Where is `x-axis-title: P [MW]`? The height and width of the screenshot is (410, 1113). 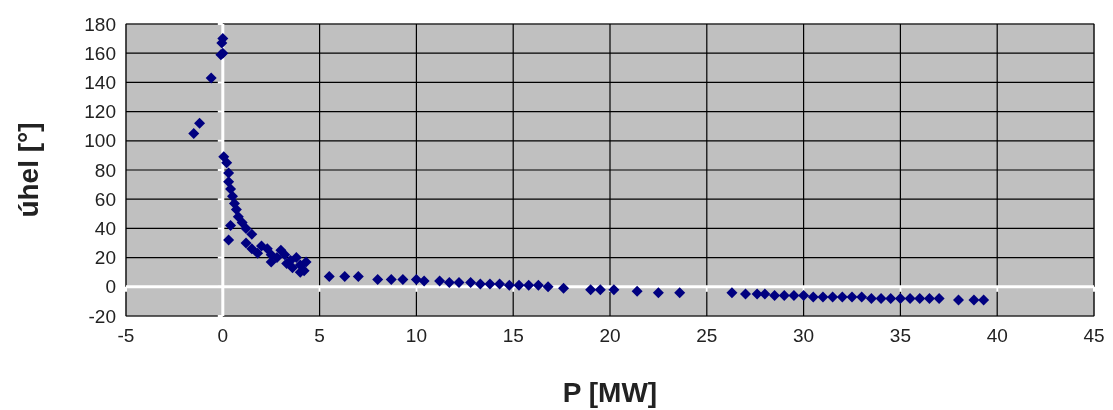
x-axis-title: P [MW] is located at coordinates (610, 392).